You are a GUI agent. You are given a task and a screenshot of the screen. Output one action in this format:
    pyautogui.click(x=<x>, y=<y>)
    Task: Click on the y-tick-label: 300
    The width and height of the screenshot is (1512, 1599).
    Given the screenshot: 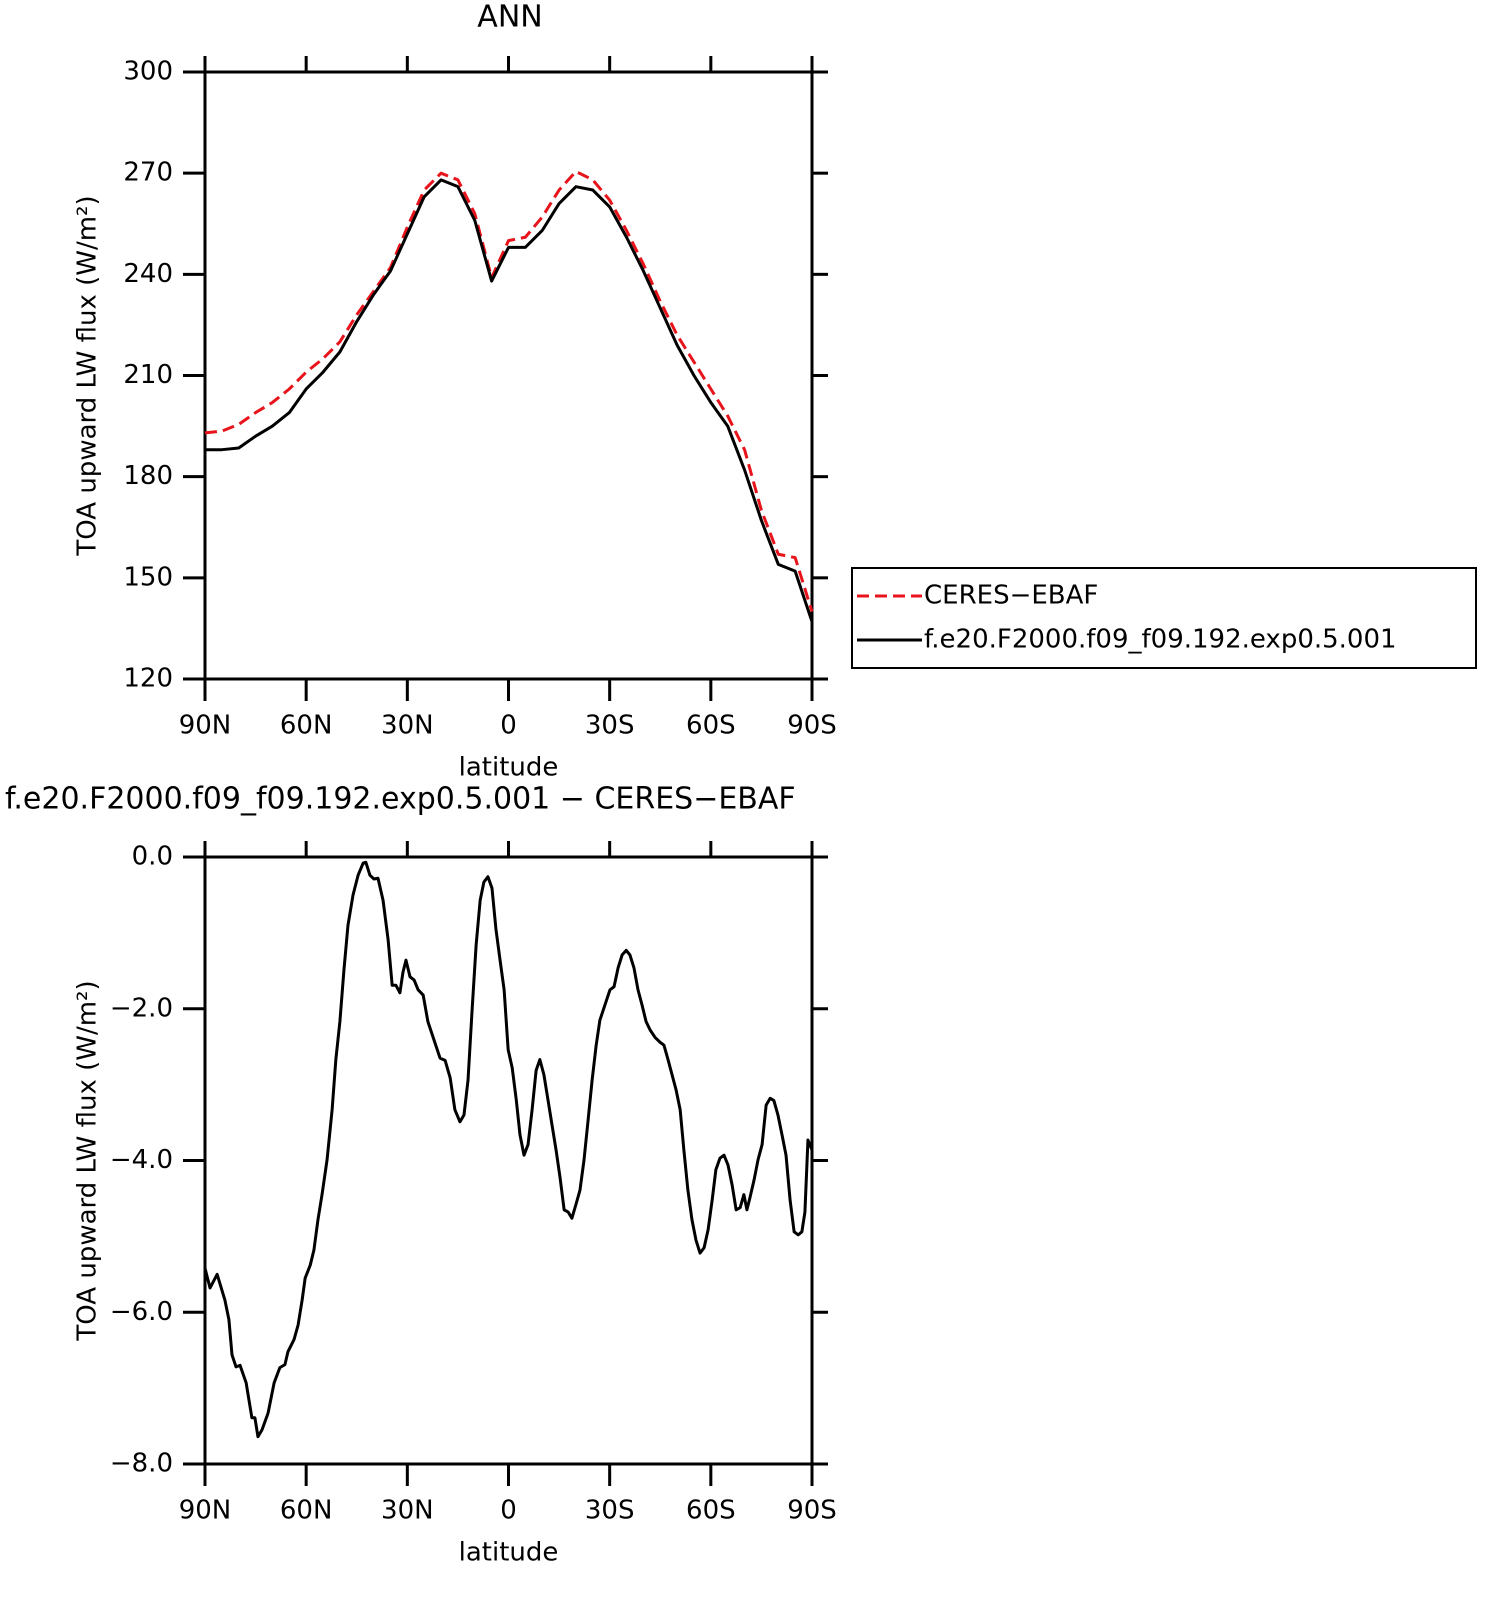 What is the action you would take?
    pyautogui.click(x=148, y=72)
    